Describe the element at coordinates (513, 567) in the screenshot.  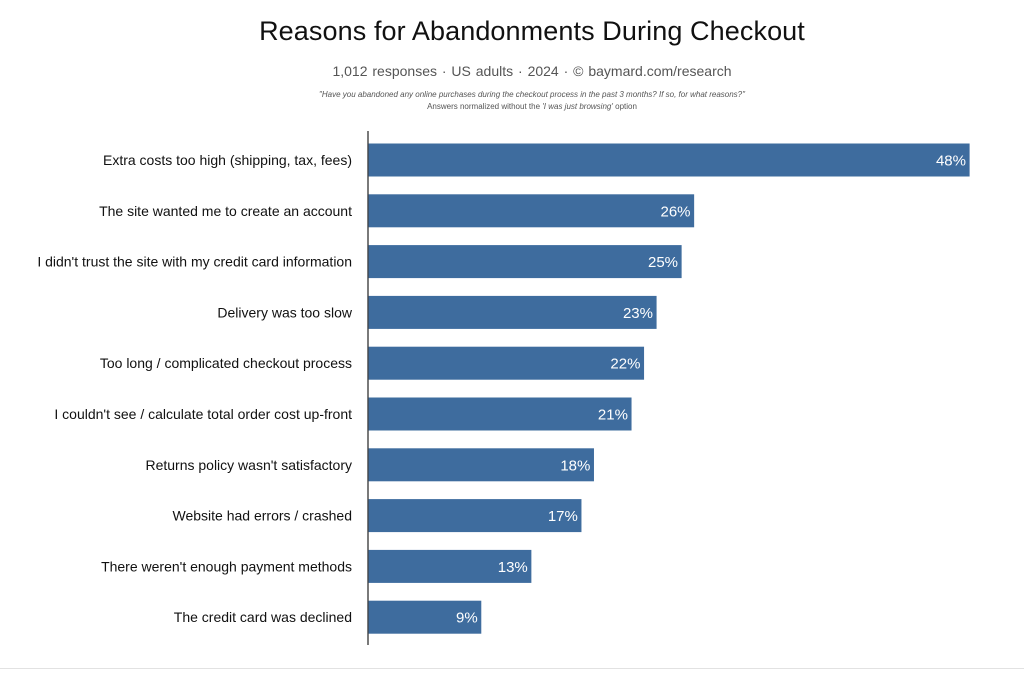
I see `value-label: 13%` at that location.